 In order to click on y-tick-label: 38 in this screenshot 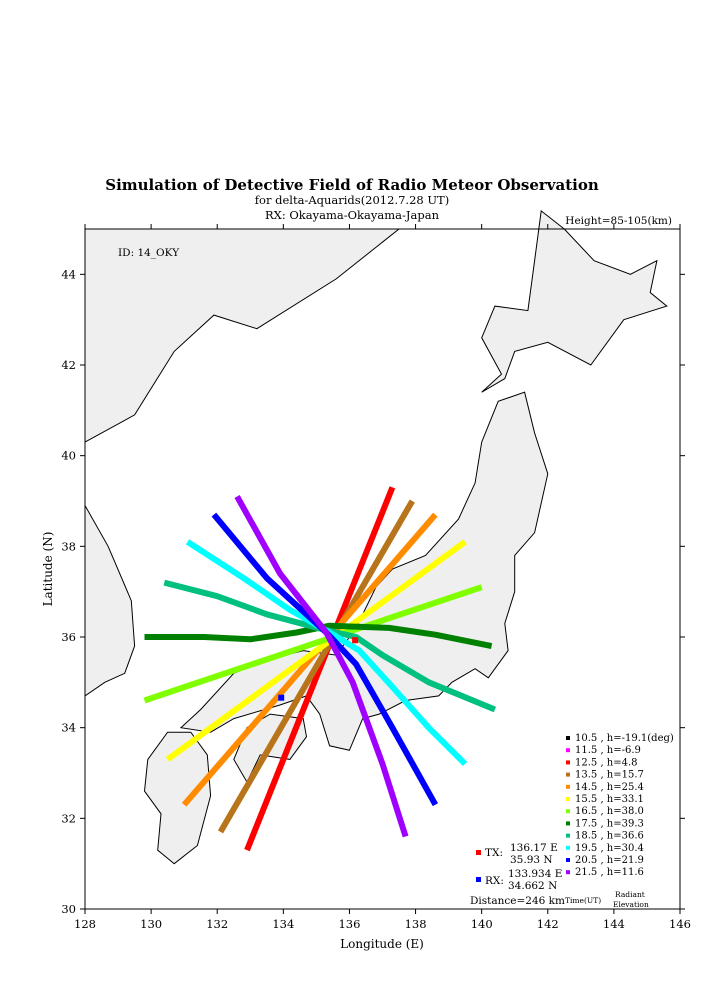, I will do `click(68, 546)`.